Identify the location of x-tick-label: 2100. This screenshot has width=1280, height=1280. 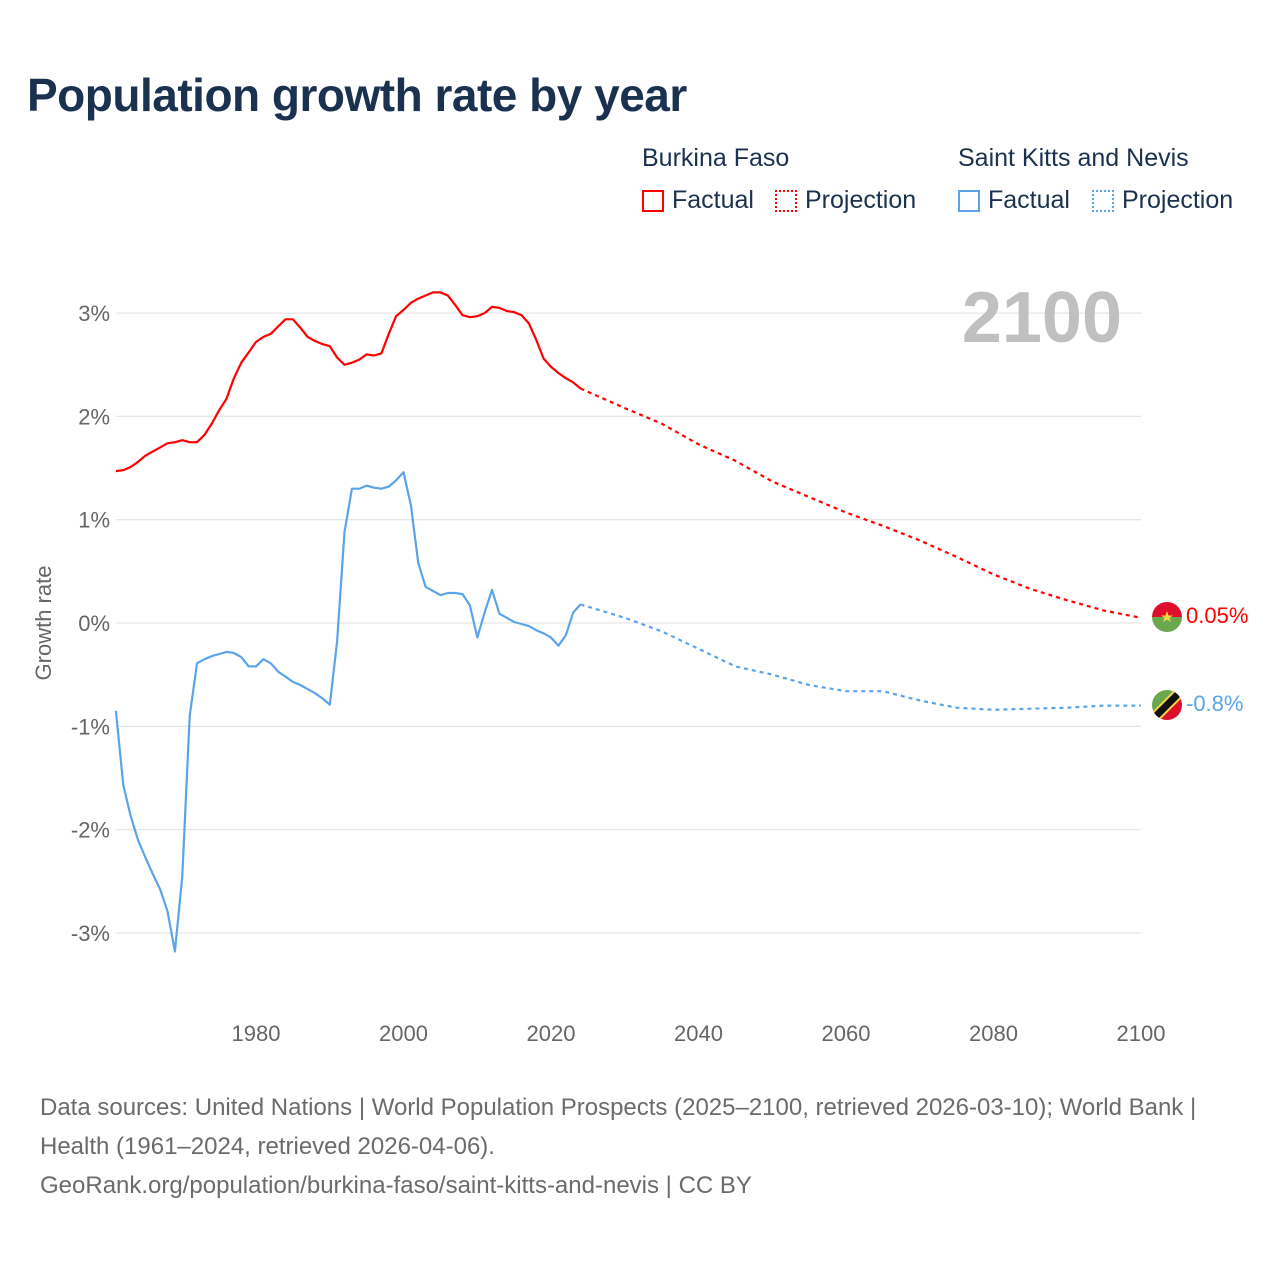
(1141, 1033).